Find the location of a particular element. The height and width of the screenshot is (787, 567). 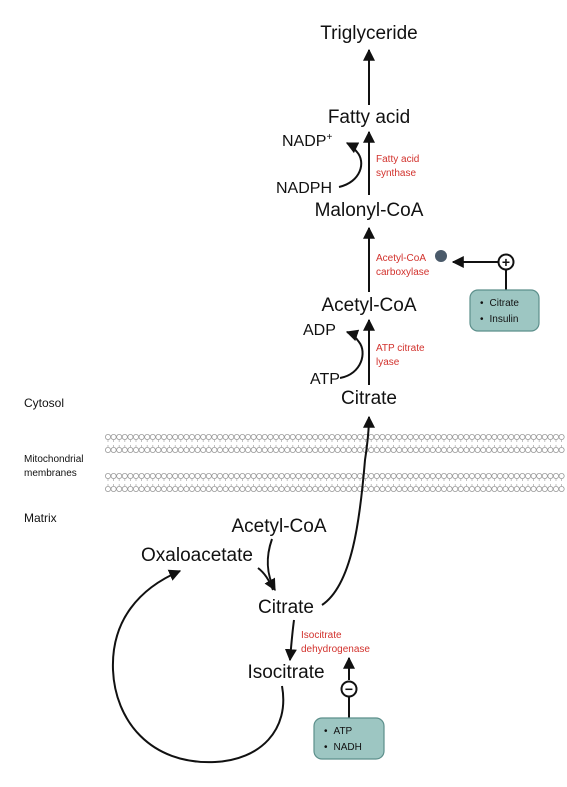

phosphate-dot-icon is located at coordinates (441, 256).